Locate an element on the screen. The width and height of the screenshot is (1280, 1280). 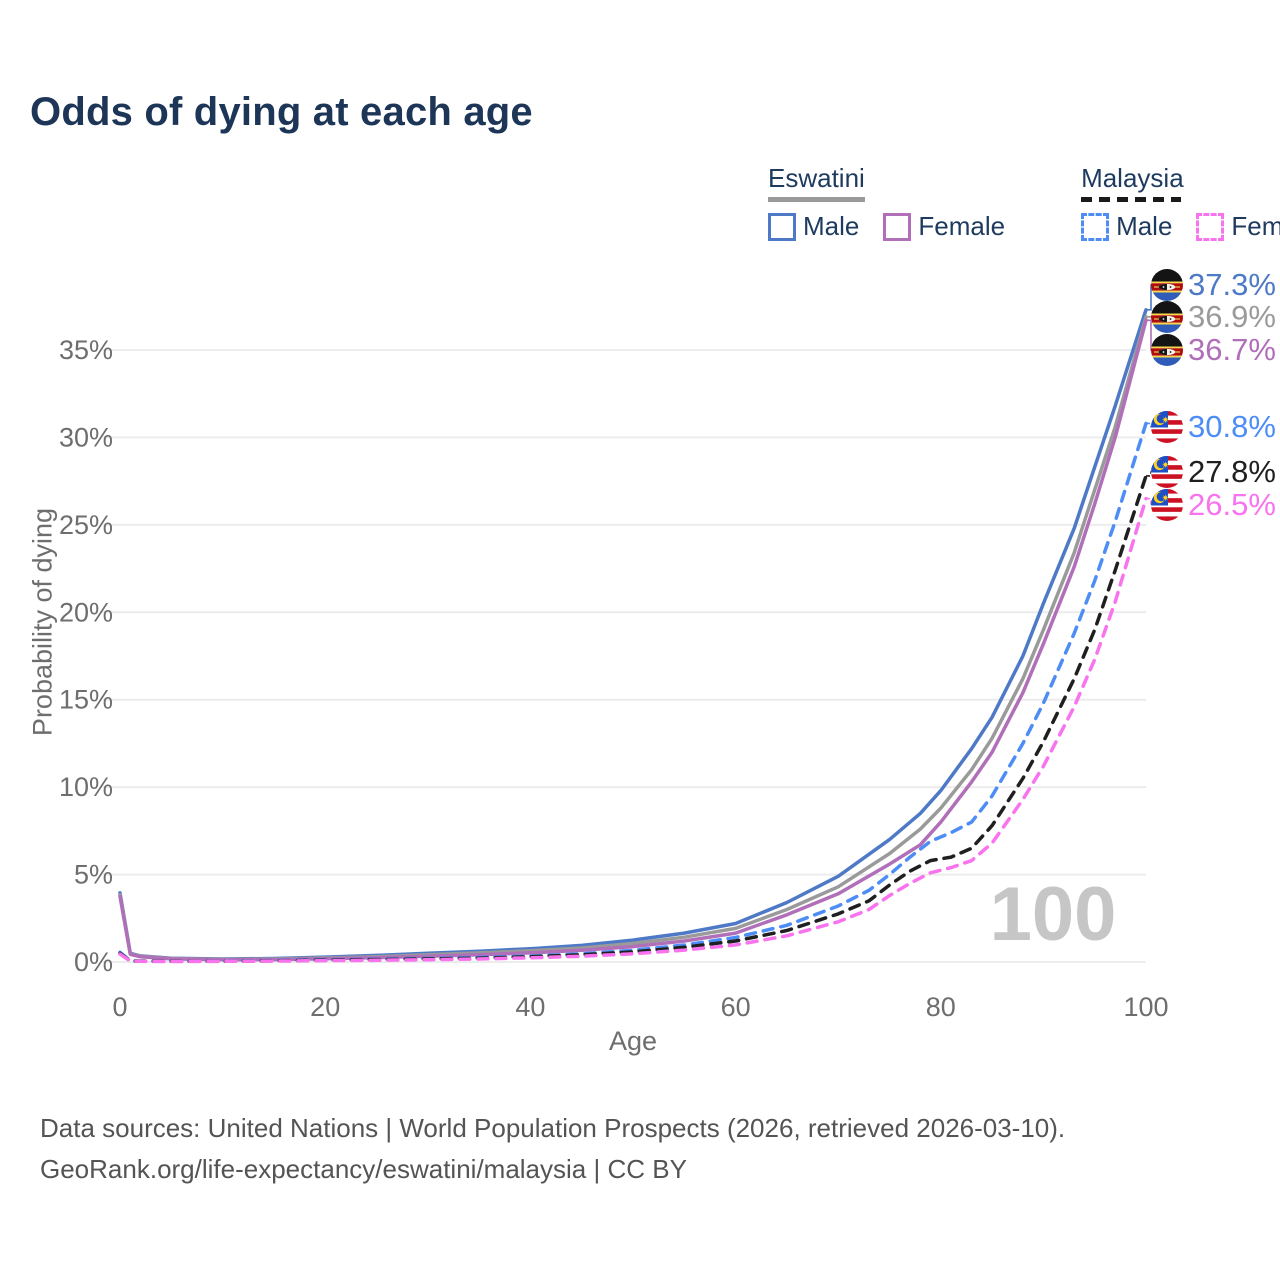
x-tick-label: 100 is located at coordinates (1145, 1007).